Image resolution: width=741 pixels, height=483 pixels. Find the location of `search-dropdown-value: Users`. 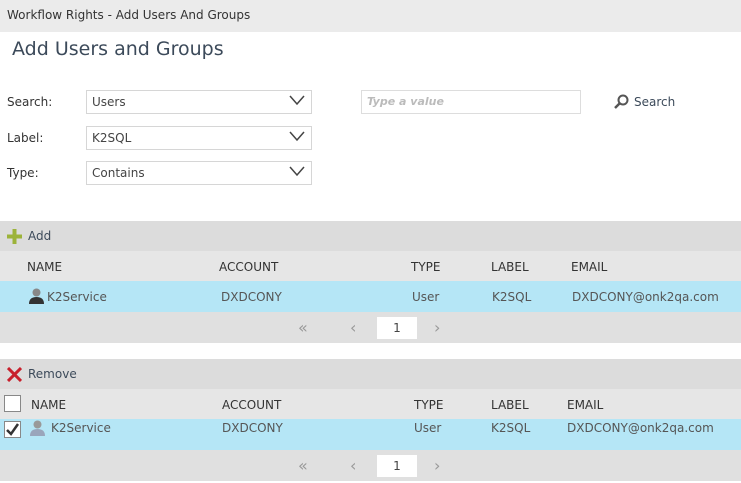

search-dropdown-value: Users is located at coordinates (109, 102).